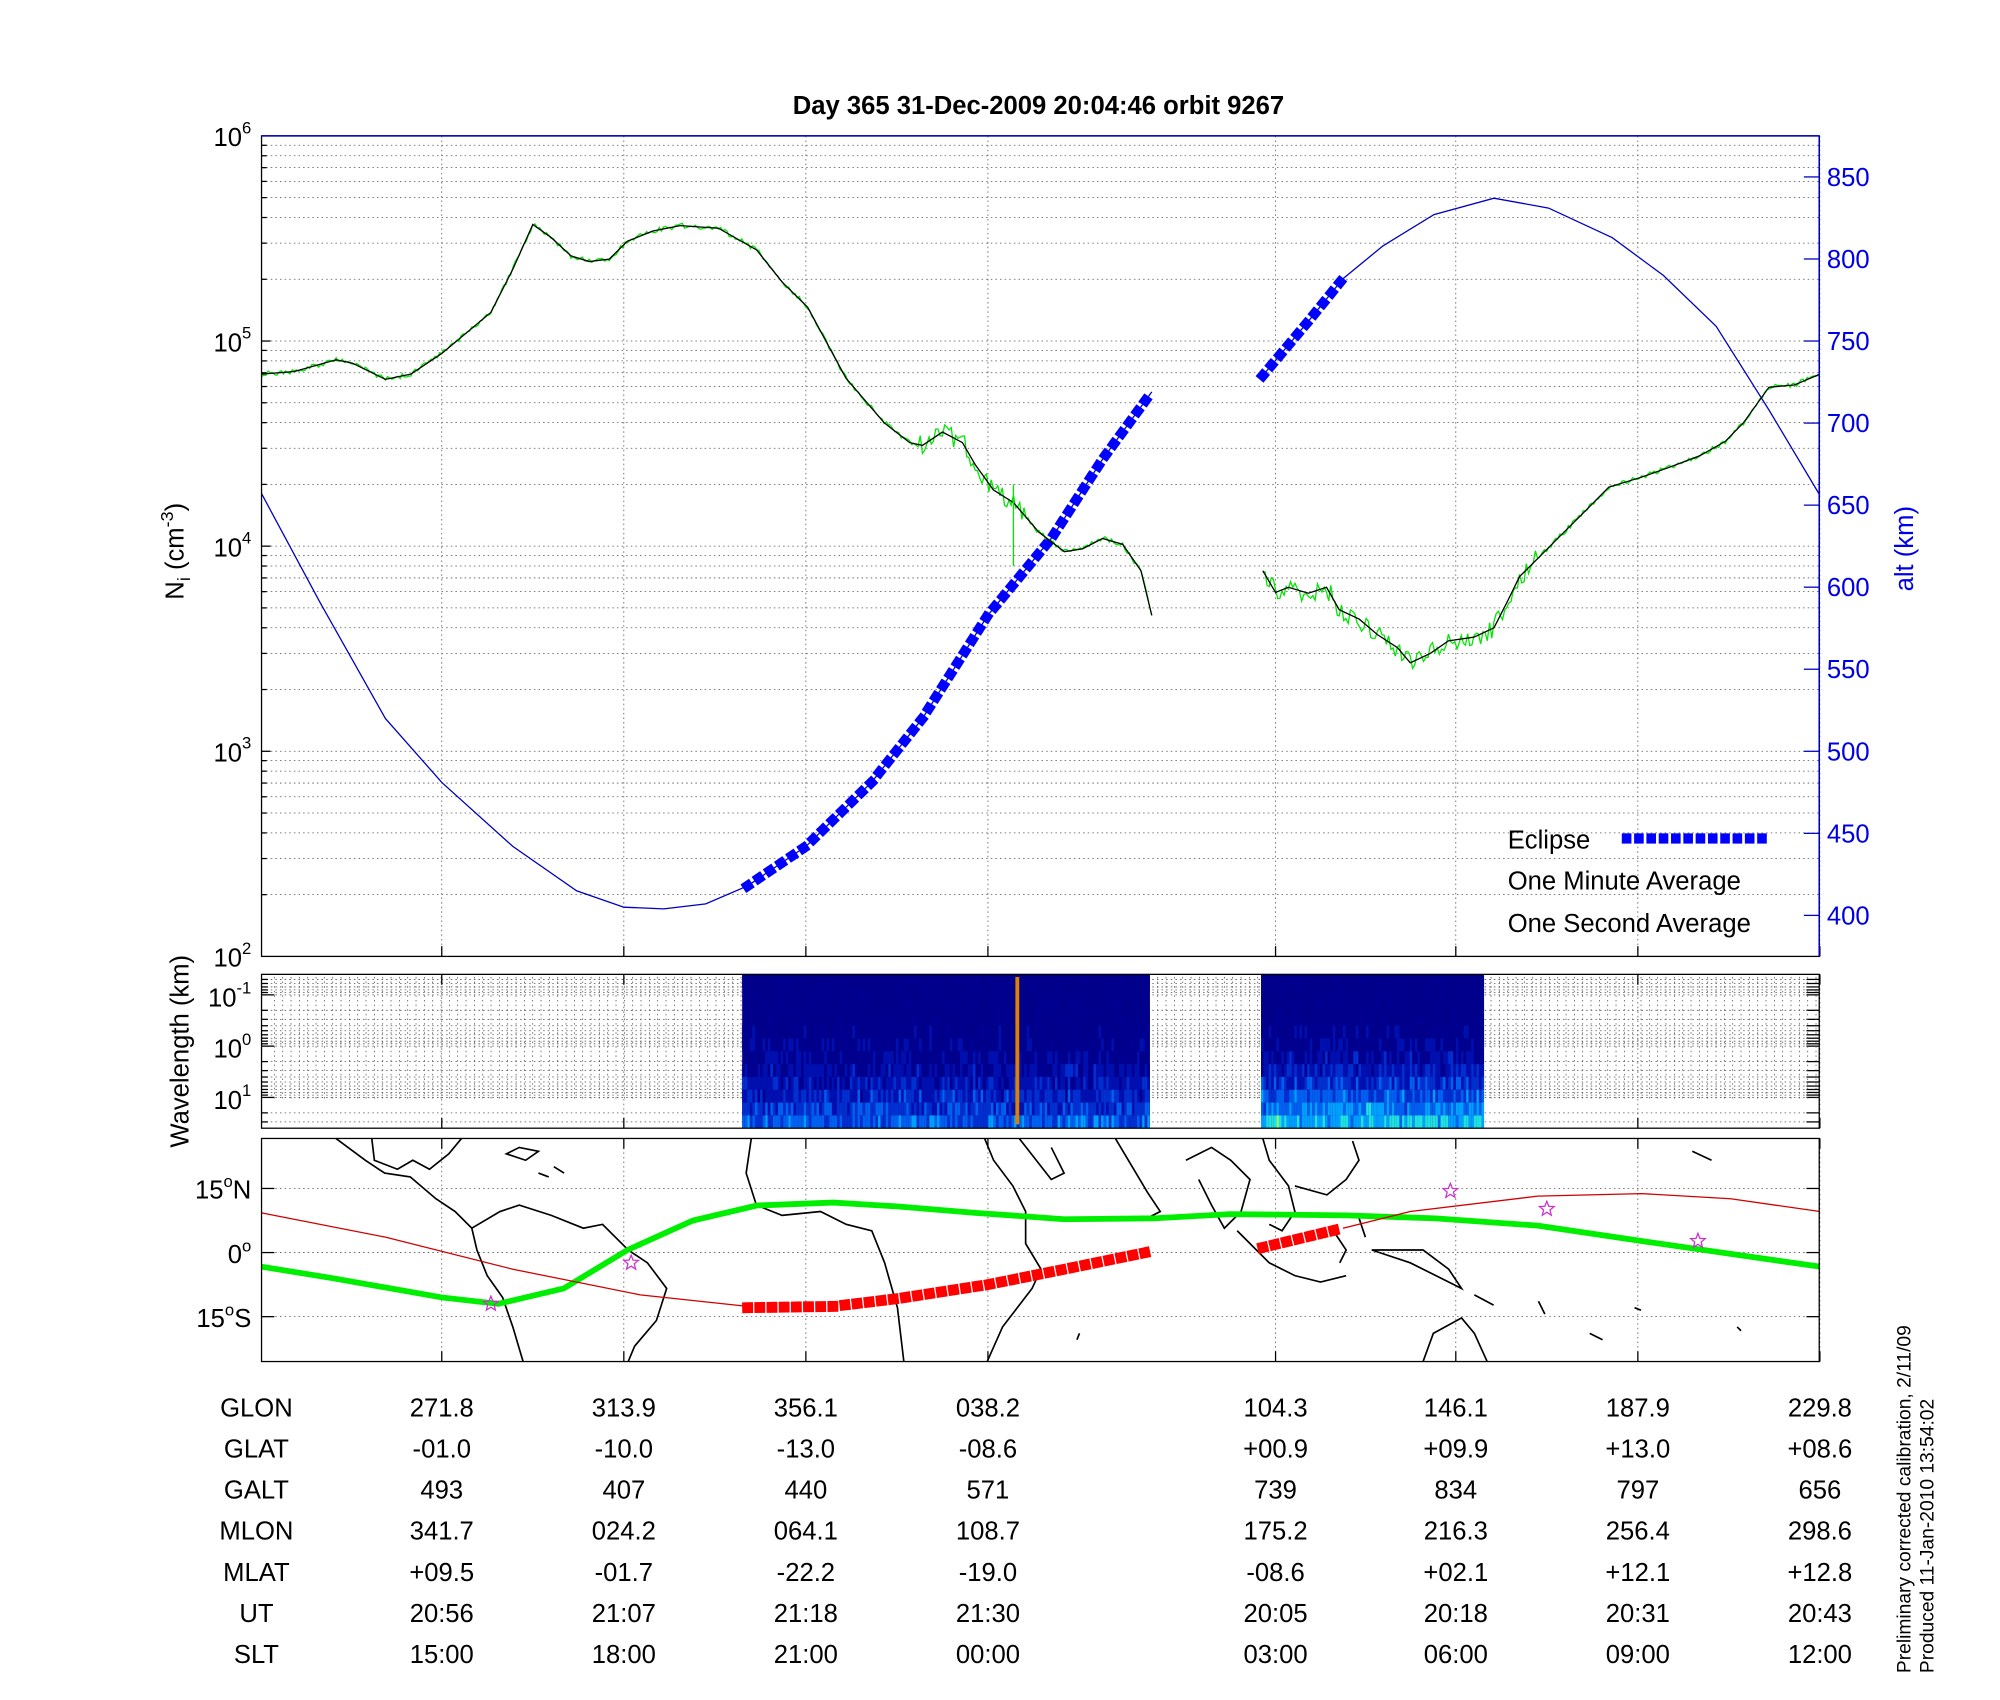 The width and height of the screenshot is (2000, 1700). What do you see at coordinates (1927, 1536) in the screenshot?
I see `produced-note: Produced 11-Jan-2010 13:54:02` at bounding box center [1927, 1536].